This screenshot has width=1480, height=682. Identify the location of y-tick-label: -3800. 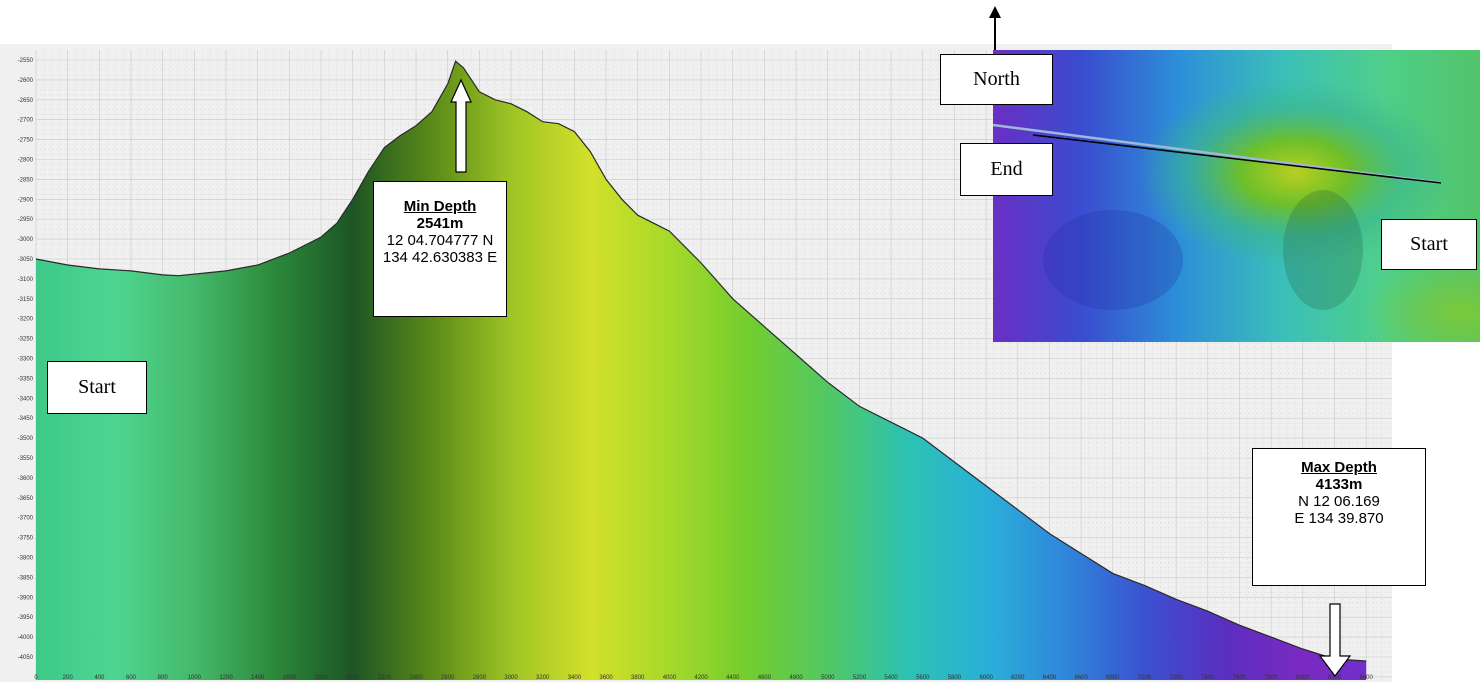
(26, 559).